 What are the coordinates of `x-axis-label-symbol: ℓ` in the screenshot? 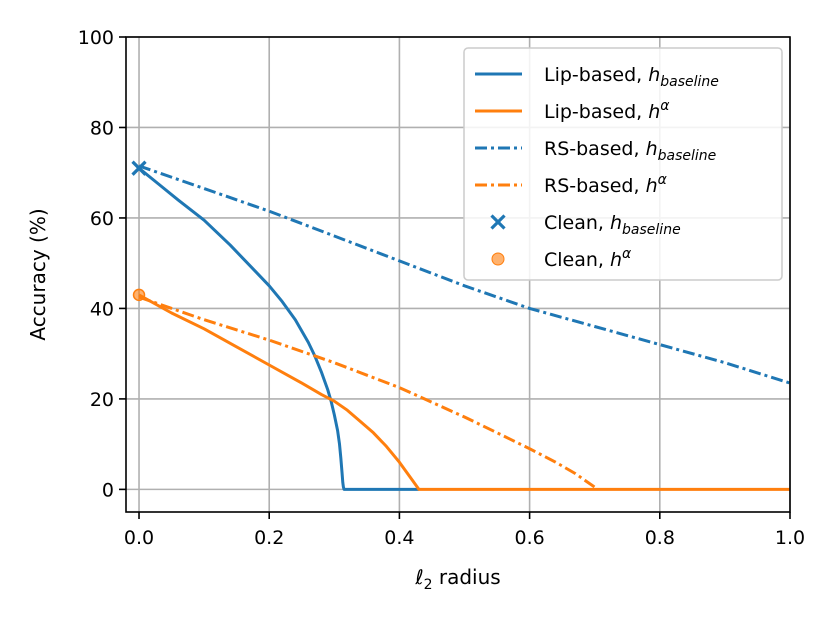 It's located at (418, 577).